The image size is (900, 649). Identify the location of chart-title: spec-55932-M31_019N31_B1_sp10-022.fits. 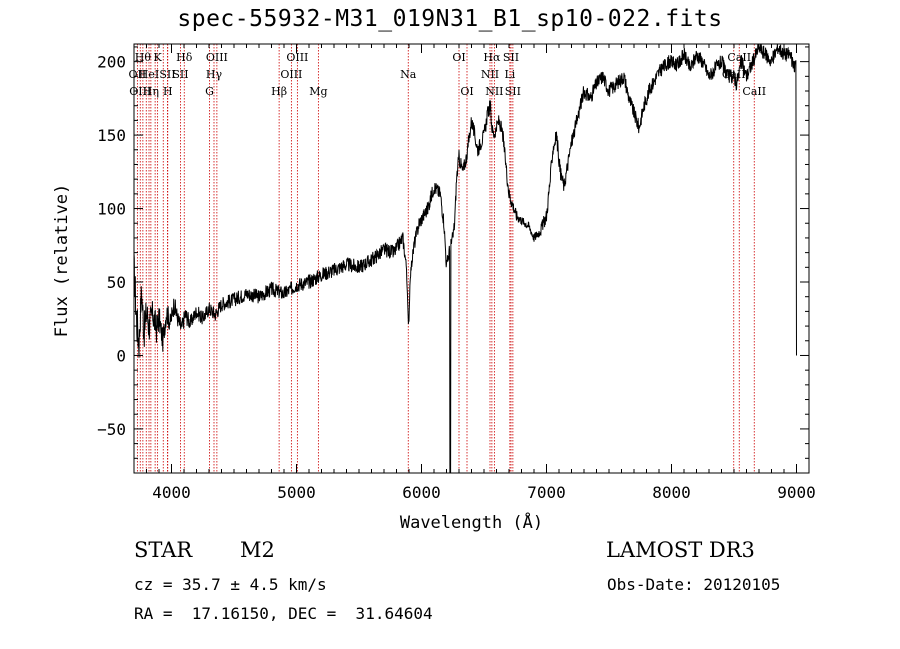
(450, 19).